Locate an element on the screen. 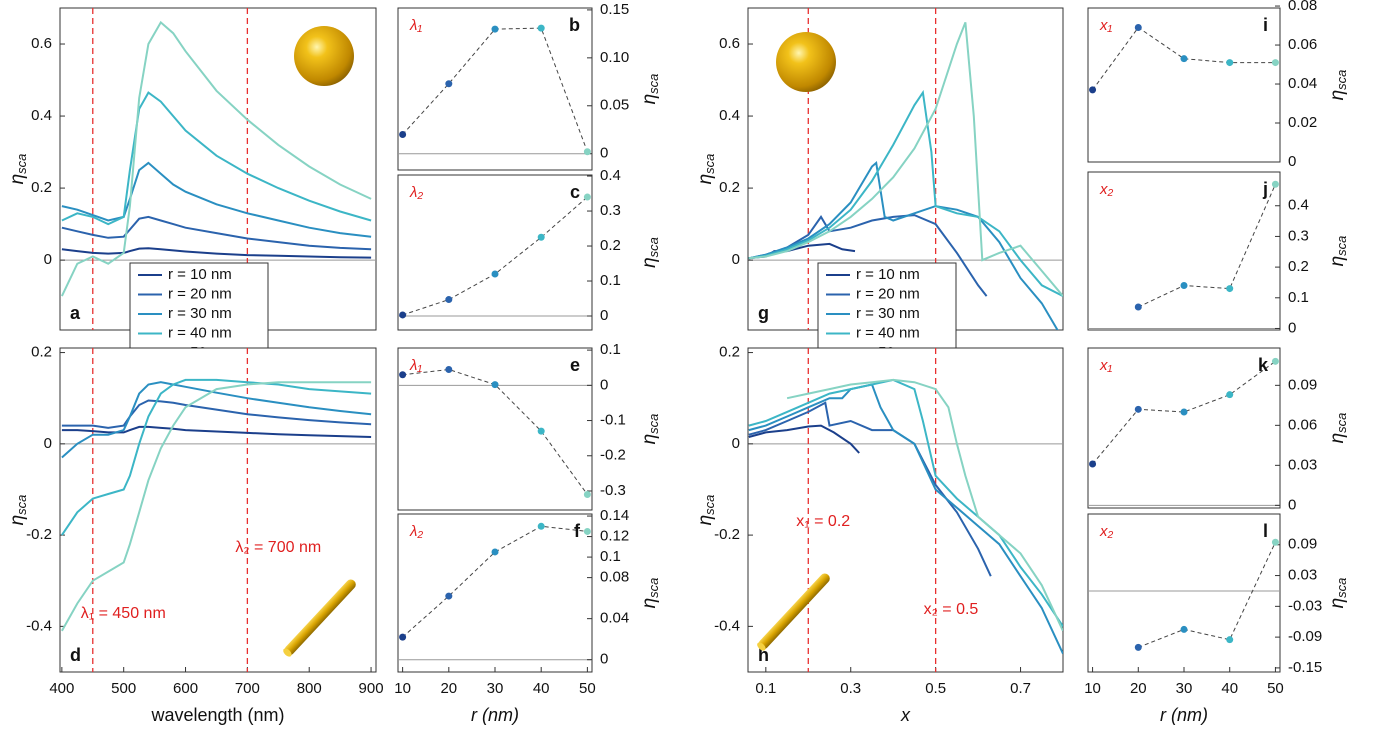 The image size is (1395, 732). panel-tag: x₂ is located at coordinates (1106, 189).